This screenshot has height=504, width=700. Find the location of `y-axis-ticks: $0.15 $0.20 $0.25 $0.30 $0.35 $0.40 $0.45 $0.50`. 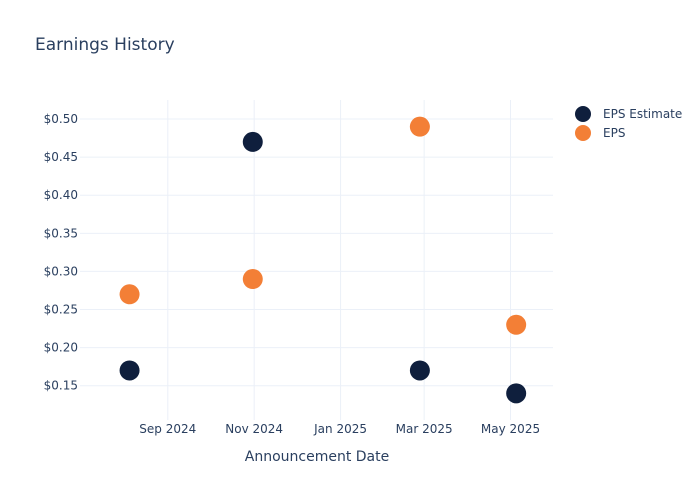

y-axis-ticks: $0.15 $0.20 $0.25 $0.30 $0.35 $0.40 $0.45 $0.50 is located at coordinates (61, 252).